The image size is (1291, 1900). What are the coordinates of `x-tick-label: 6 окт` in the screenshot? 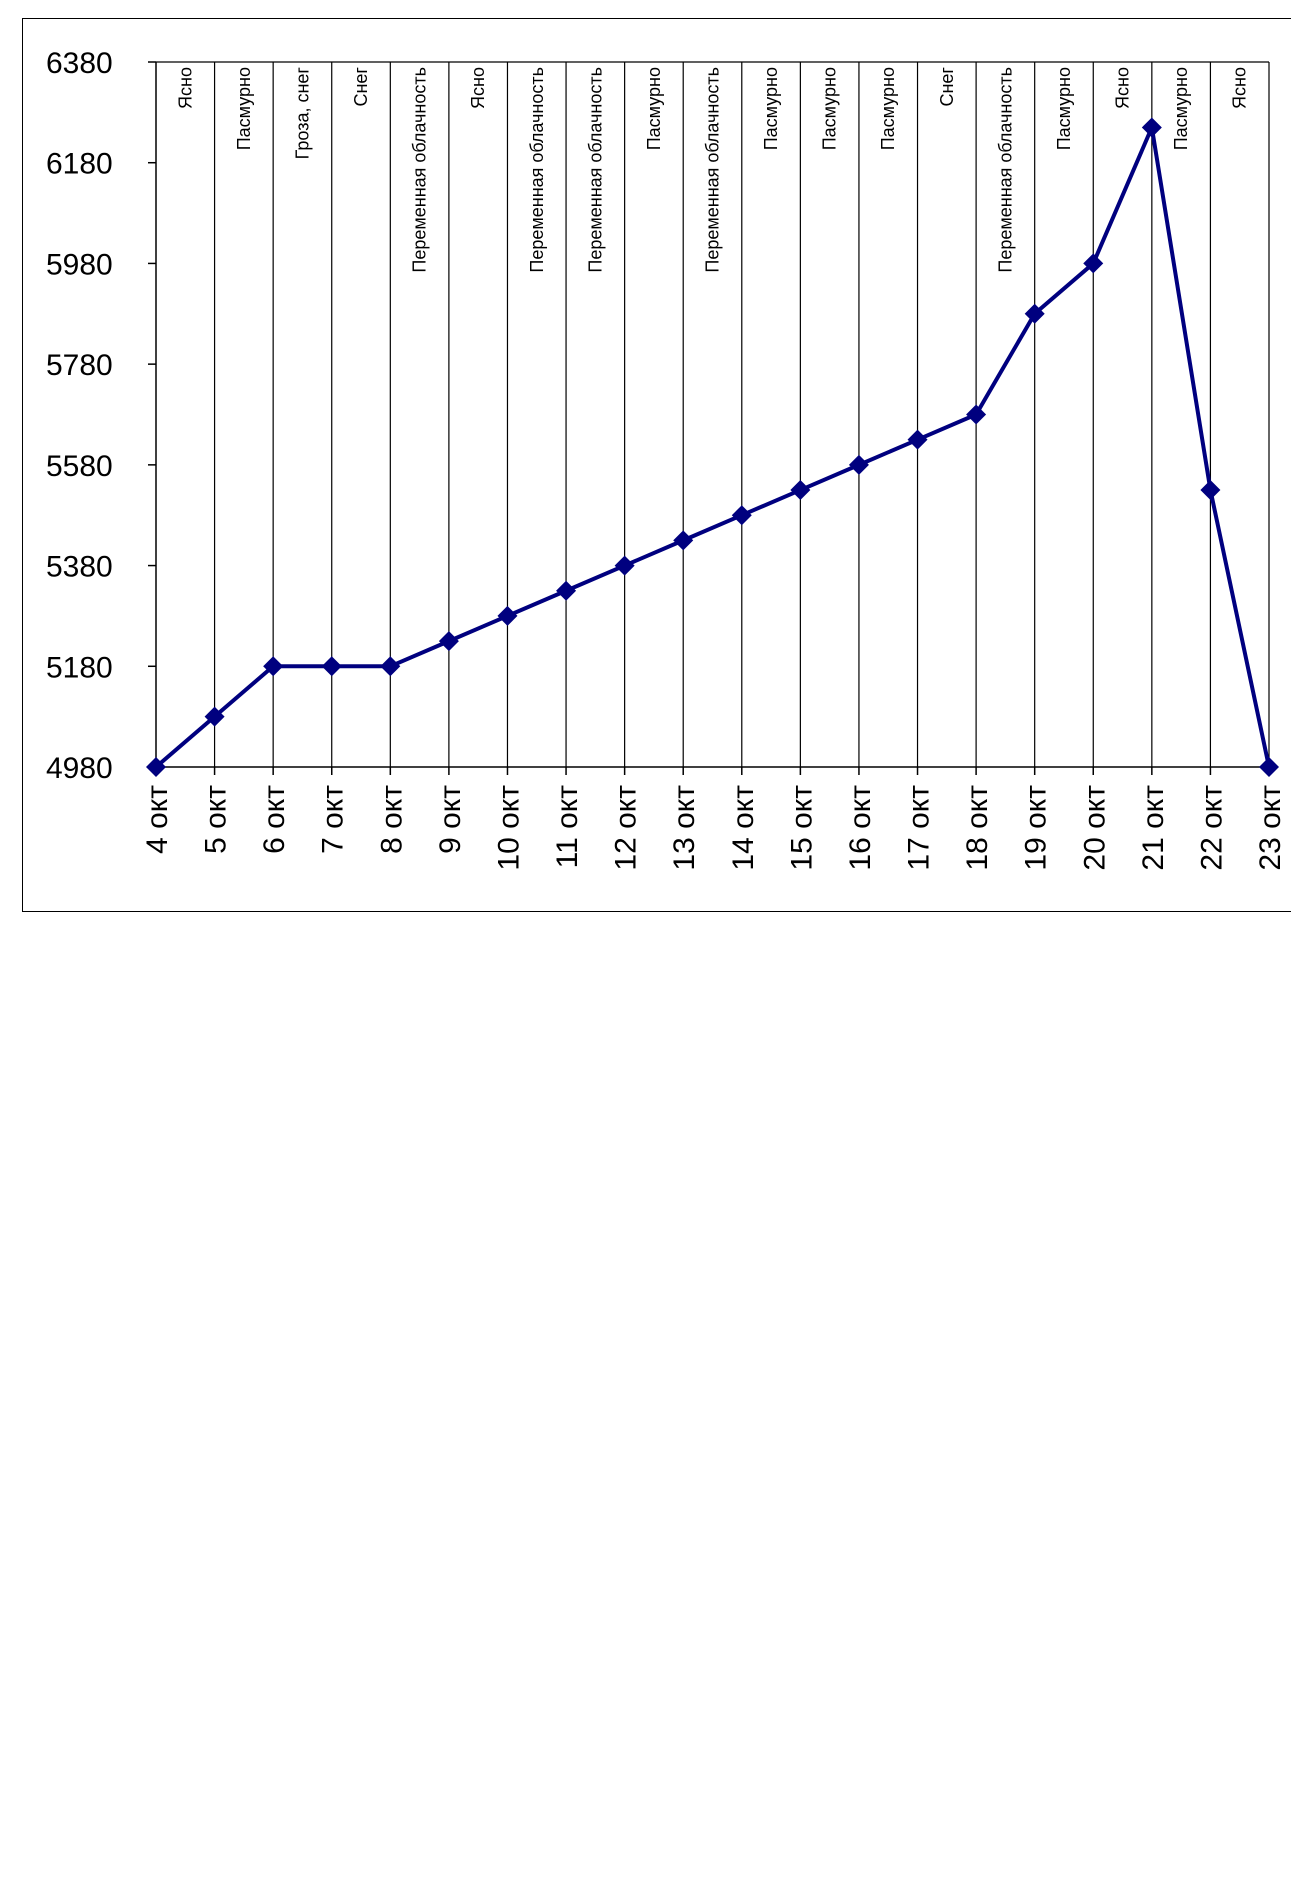 It's located at (274, 819).